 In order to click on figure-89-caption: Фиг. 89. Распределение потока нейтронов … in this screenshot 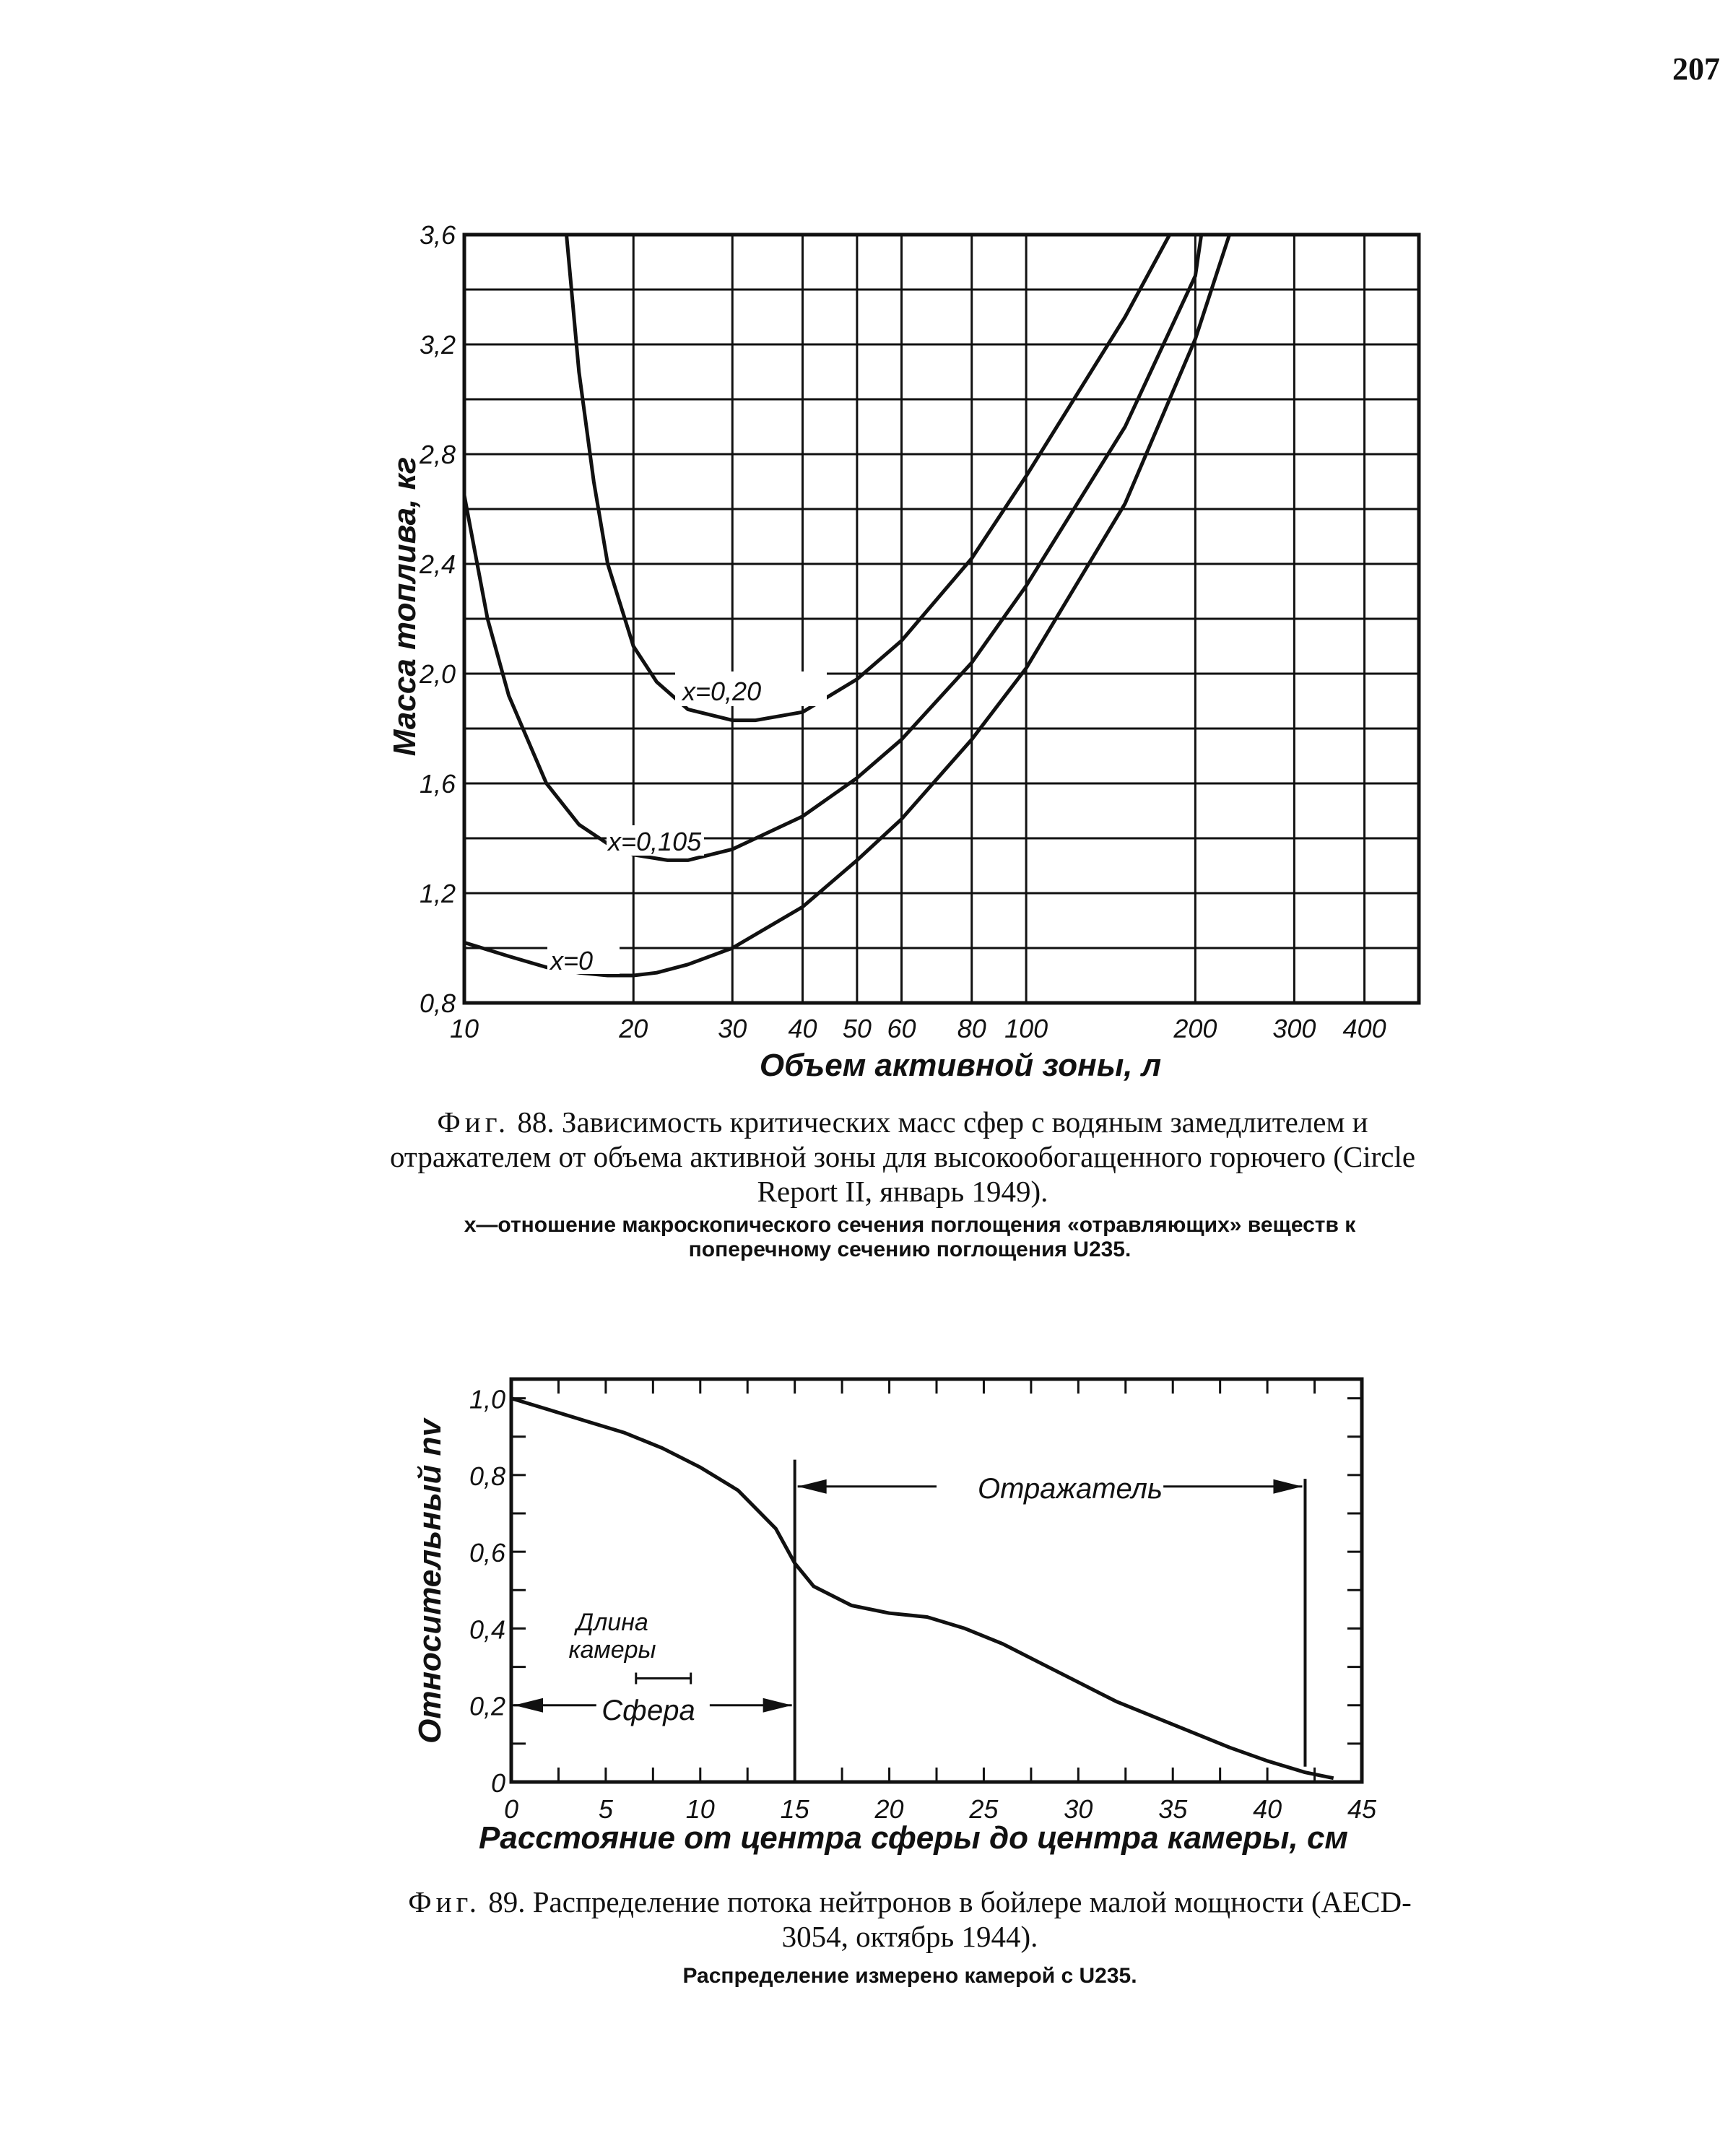, I will do `click(909, 1919)`.